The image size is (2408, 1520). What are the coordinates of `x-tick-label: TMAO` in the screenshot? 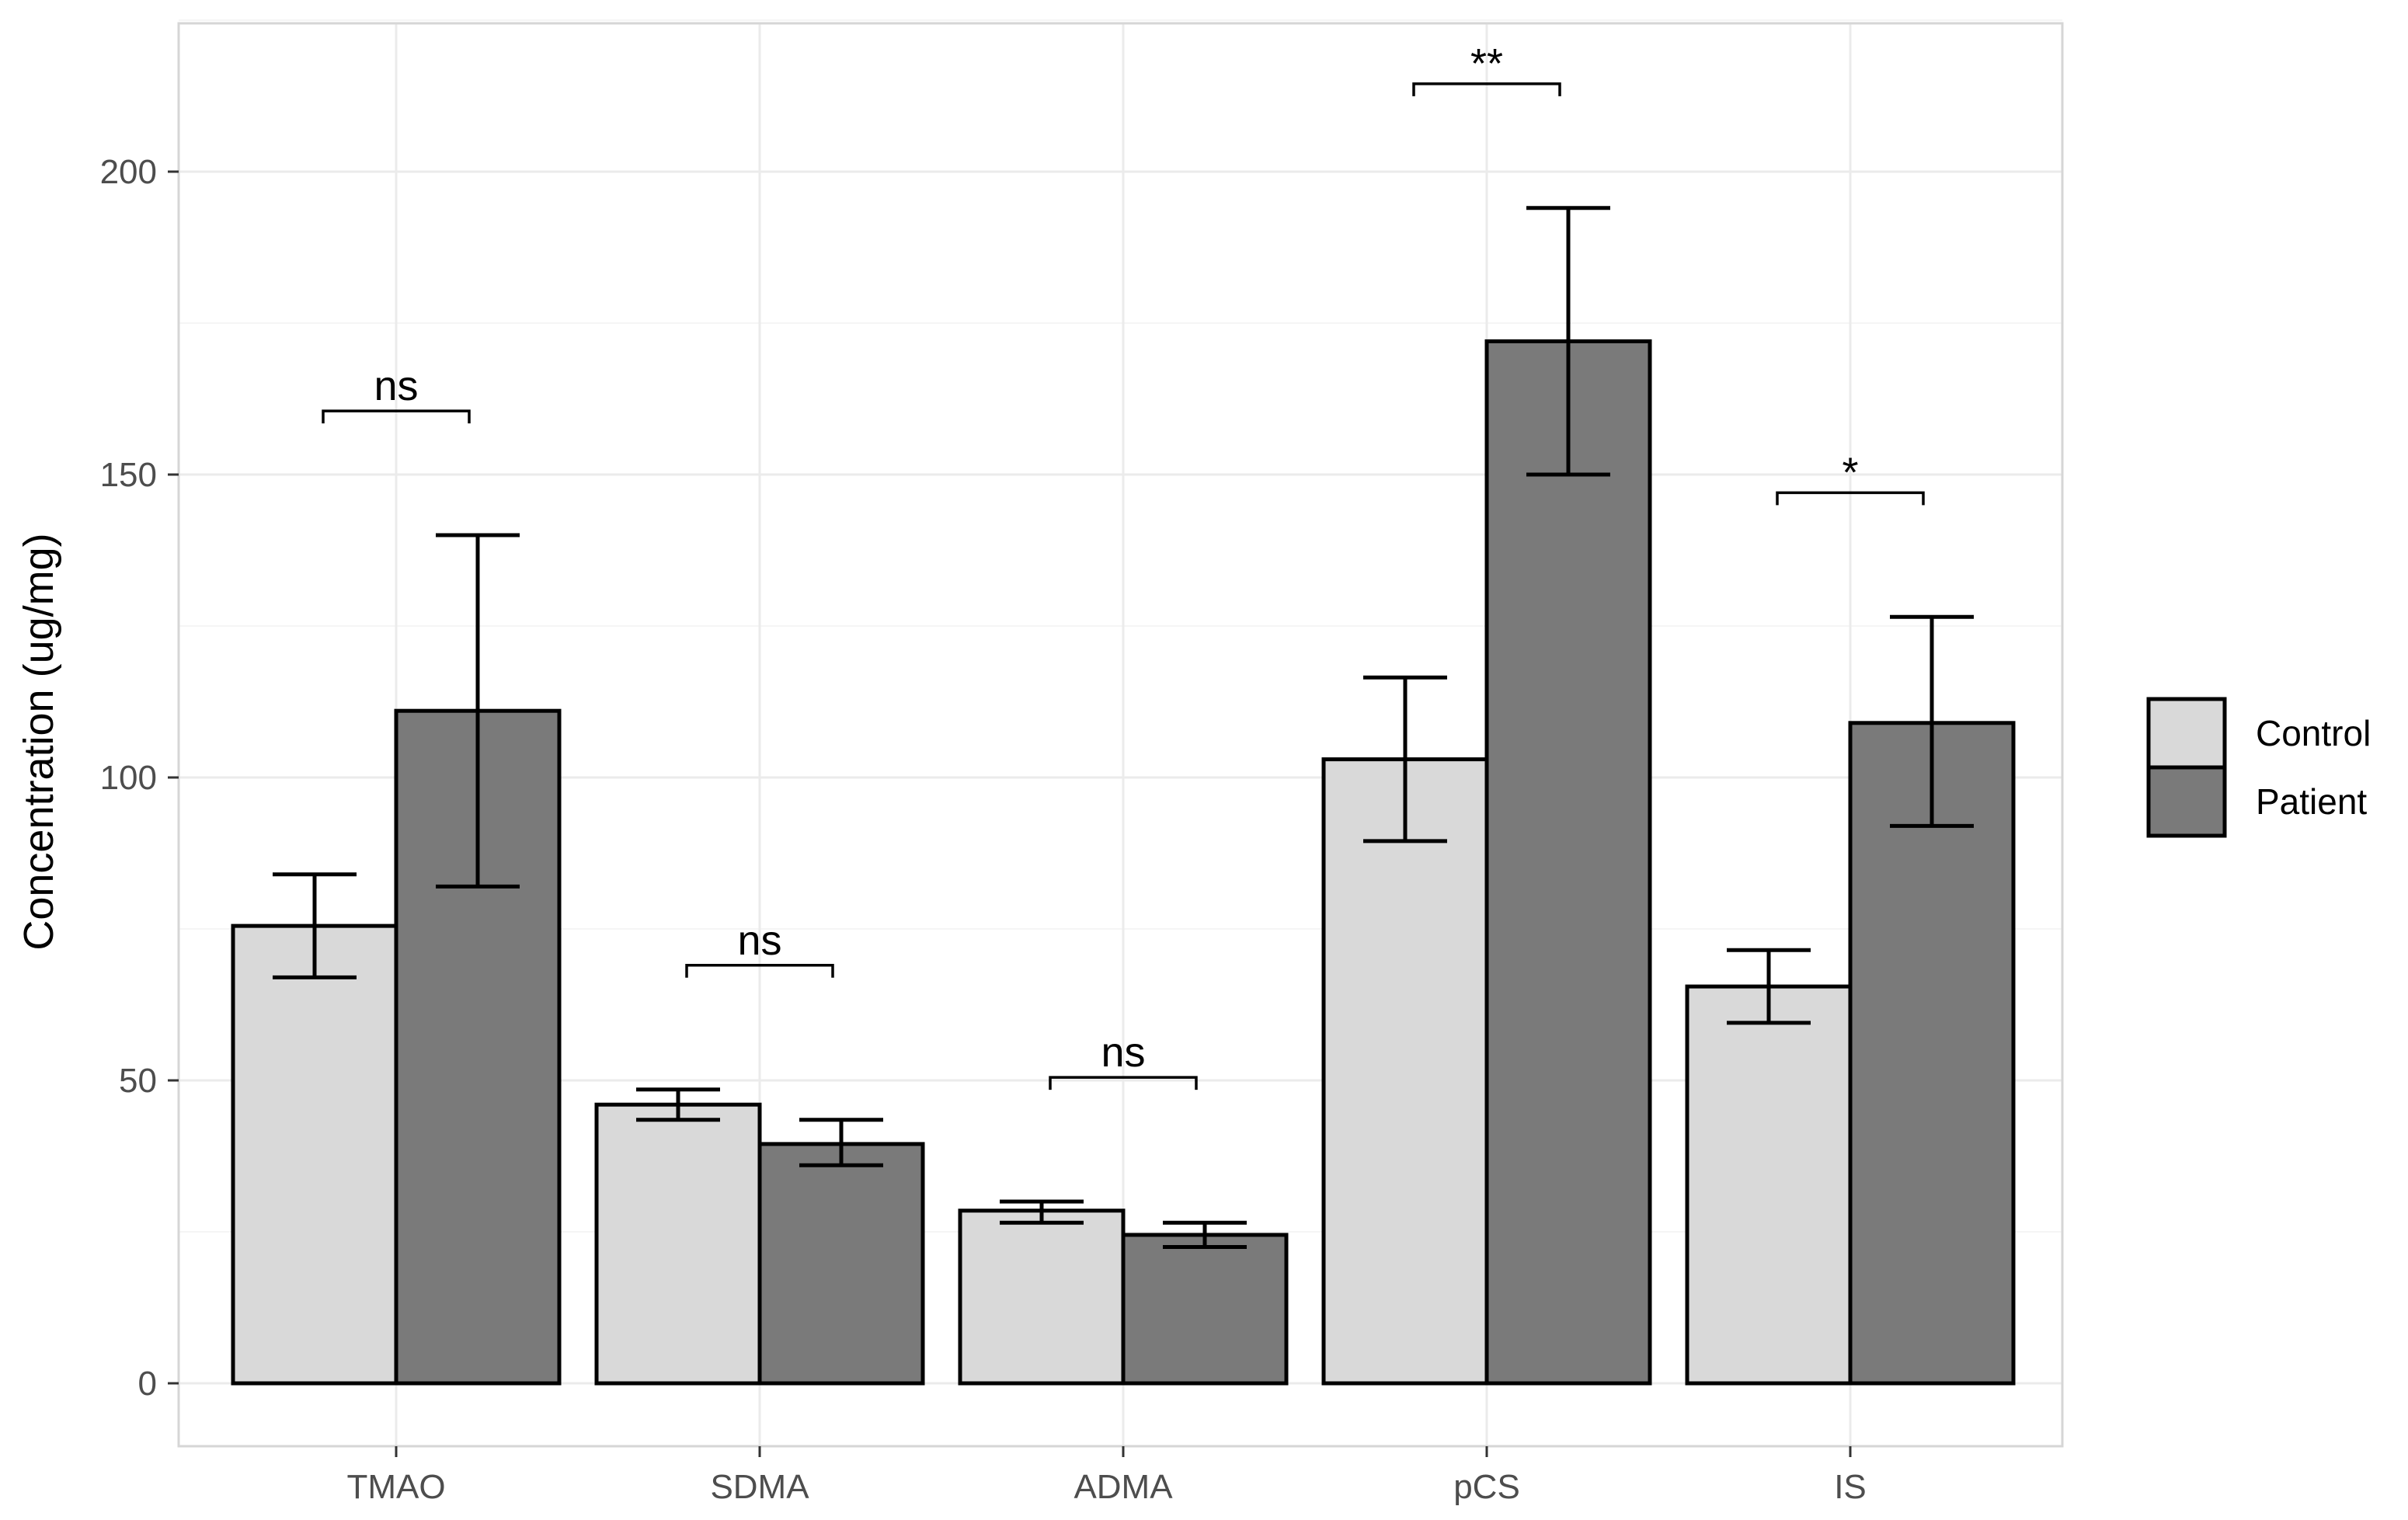 It's located at (395, 1487).